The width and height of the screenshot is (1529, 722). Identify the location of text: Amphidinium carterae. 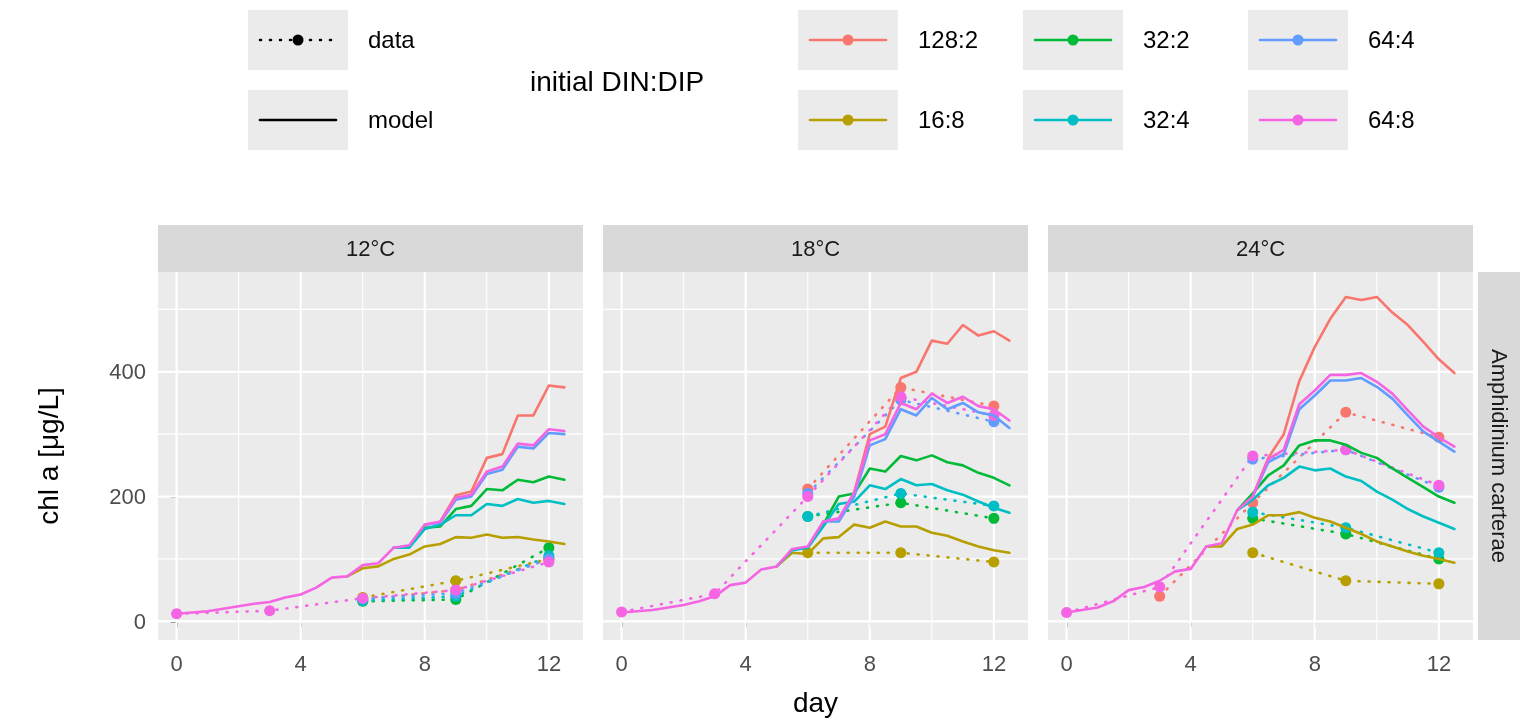
(1499, 456).